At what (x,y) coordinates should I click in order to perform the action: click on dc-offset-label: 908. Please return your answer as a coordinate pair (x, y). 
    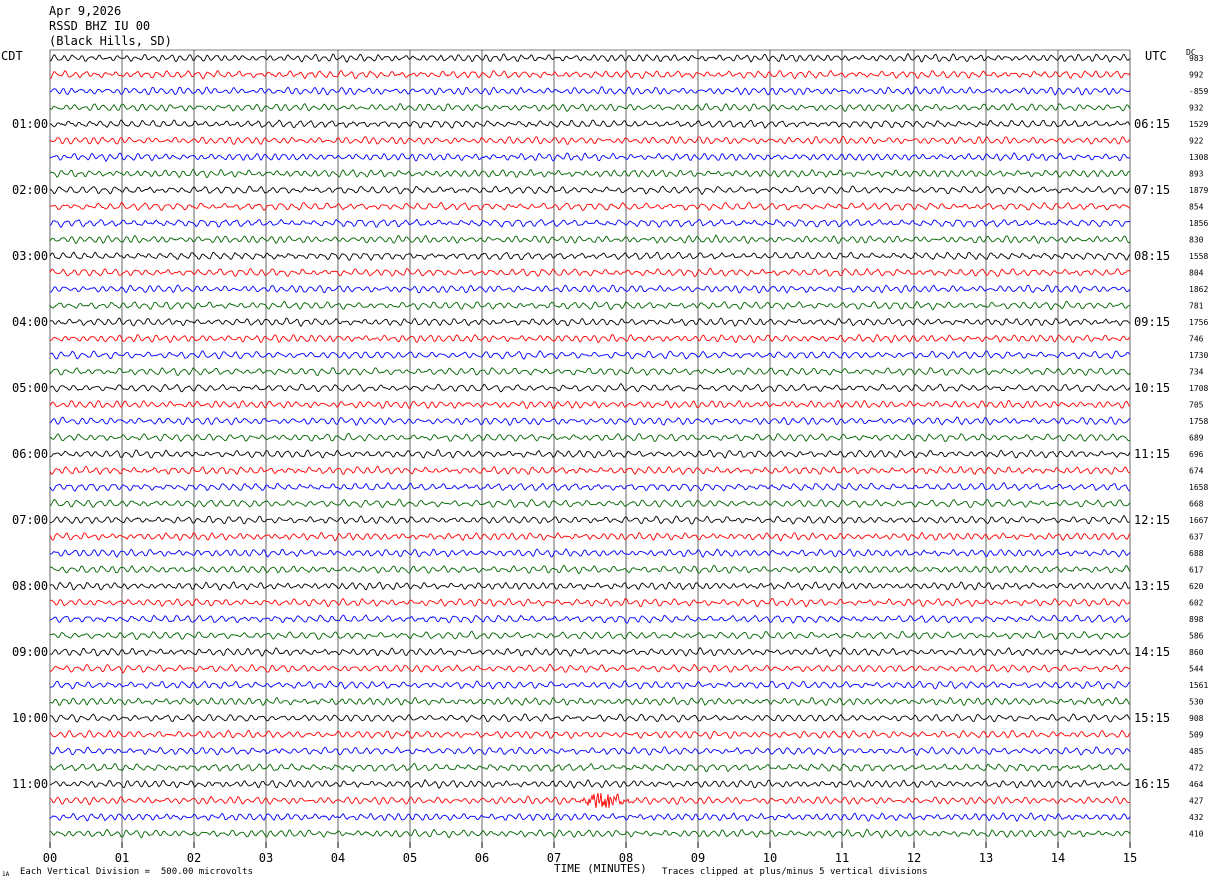
    Looking at the image, I should click on (1196, 718).